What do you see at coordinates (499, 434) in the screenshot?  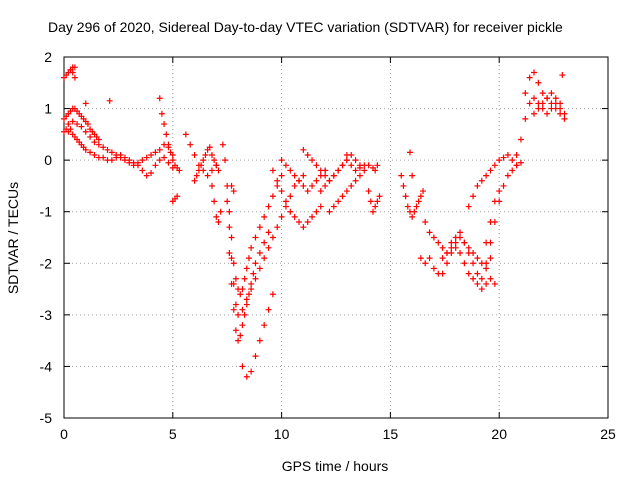 I see `x-tick-label: 20` at bounding box center [499, 434].